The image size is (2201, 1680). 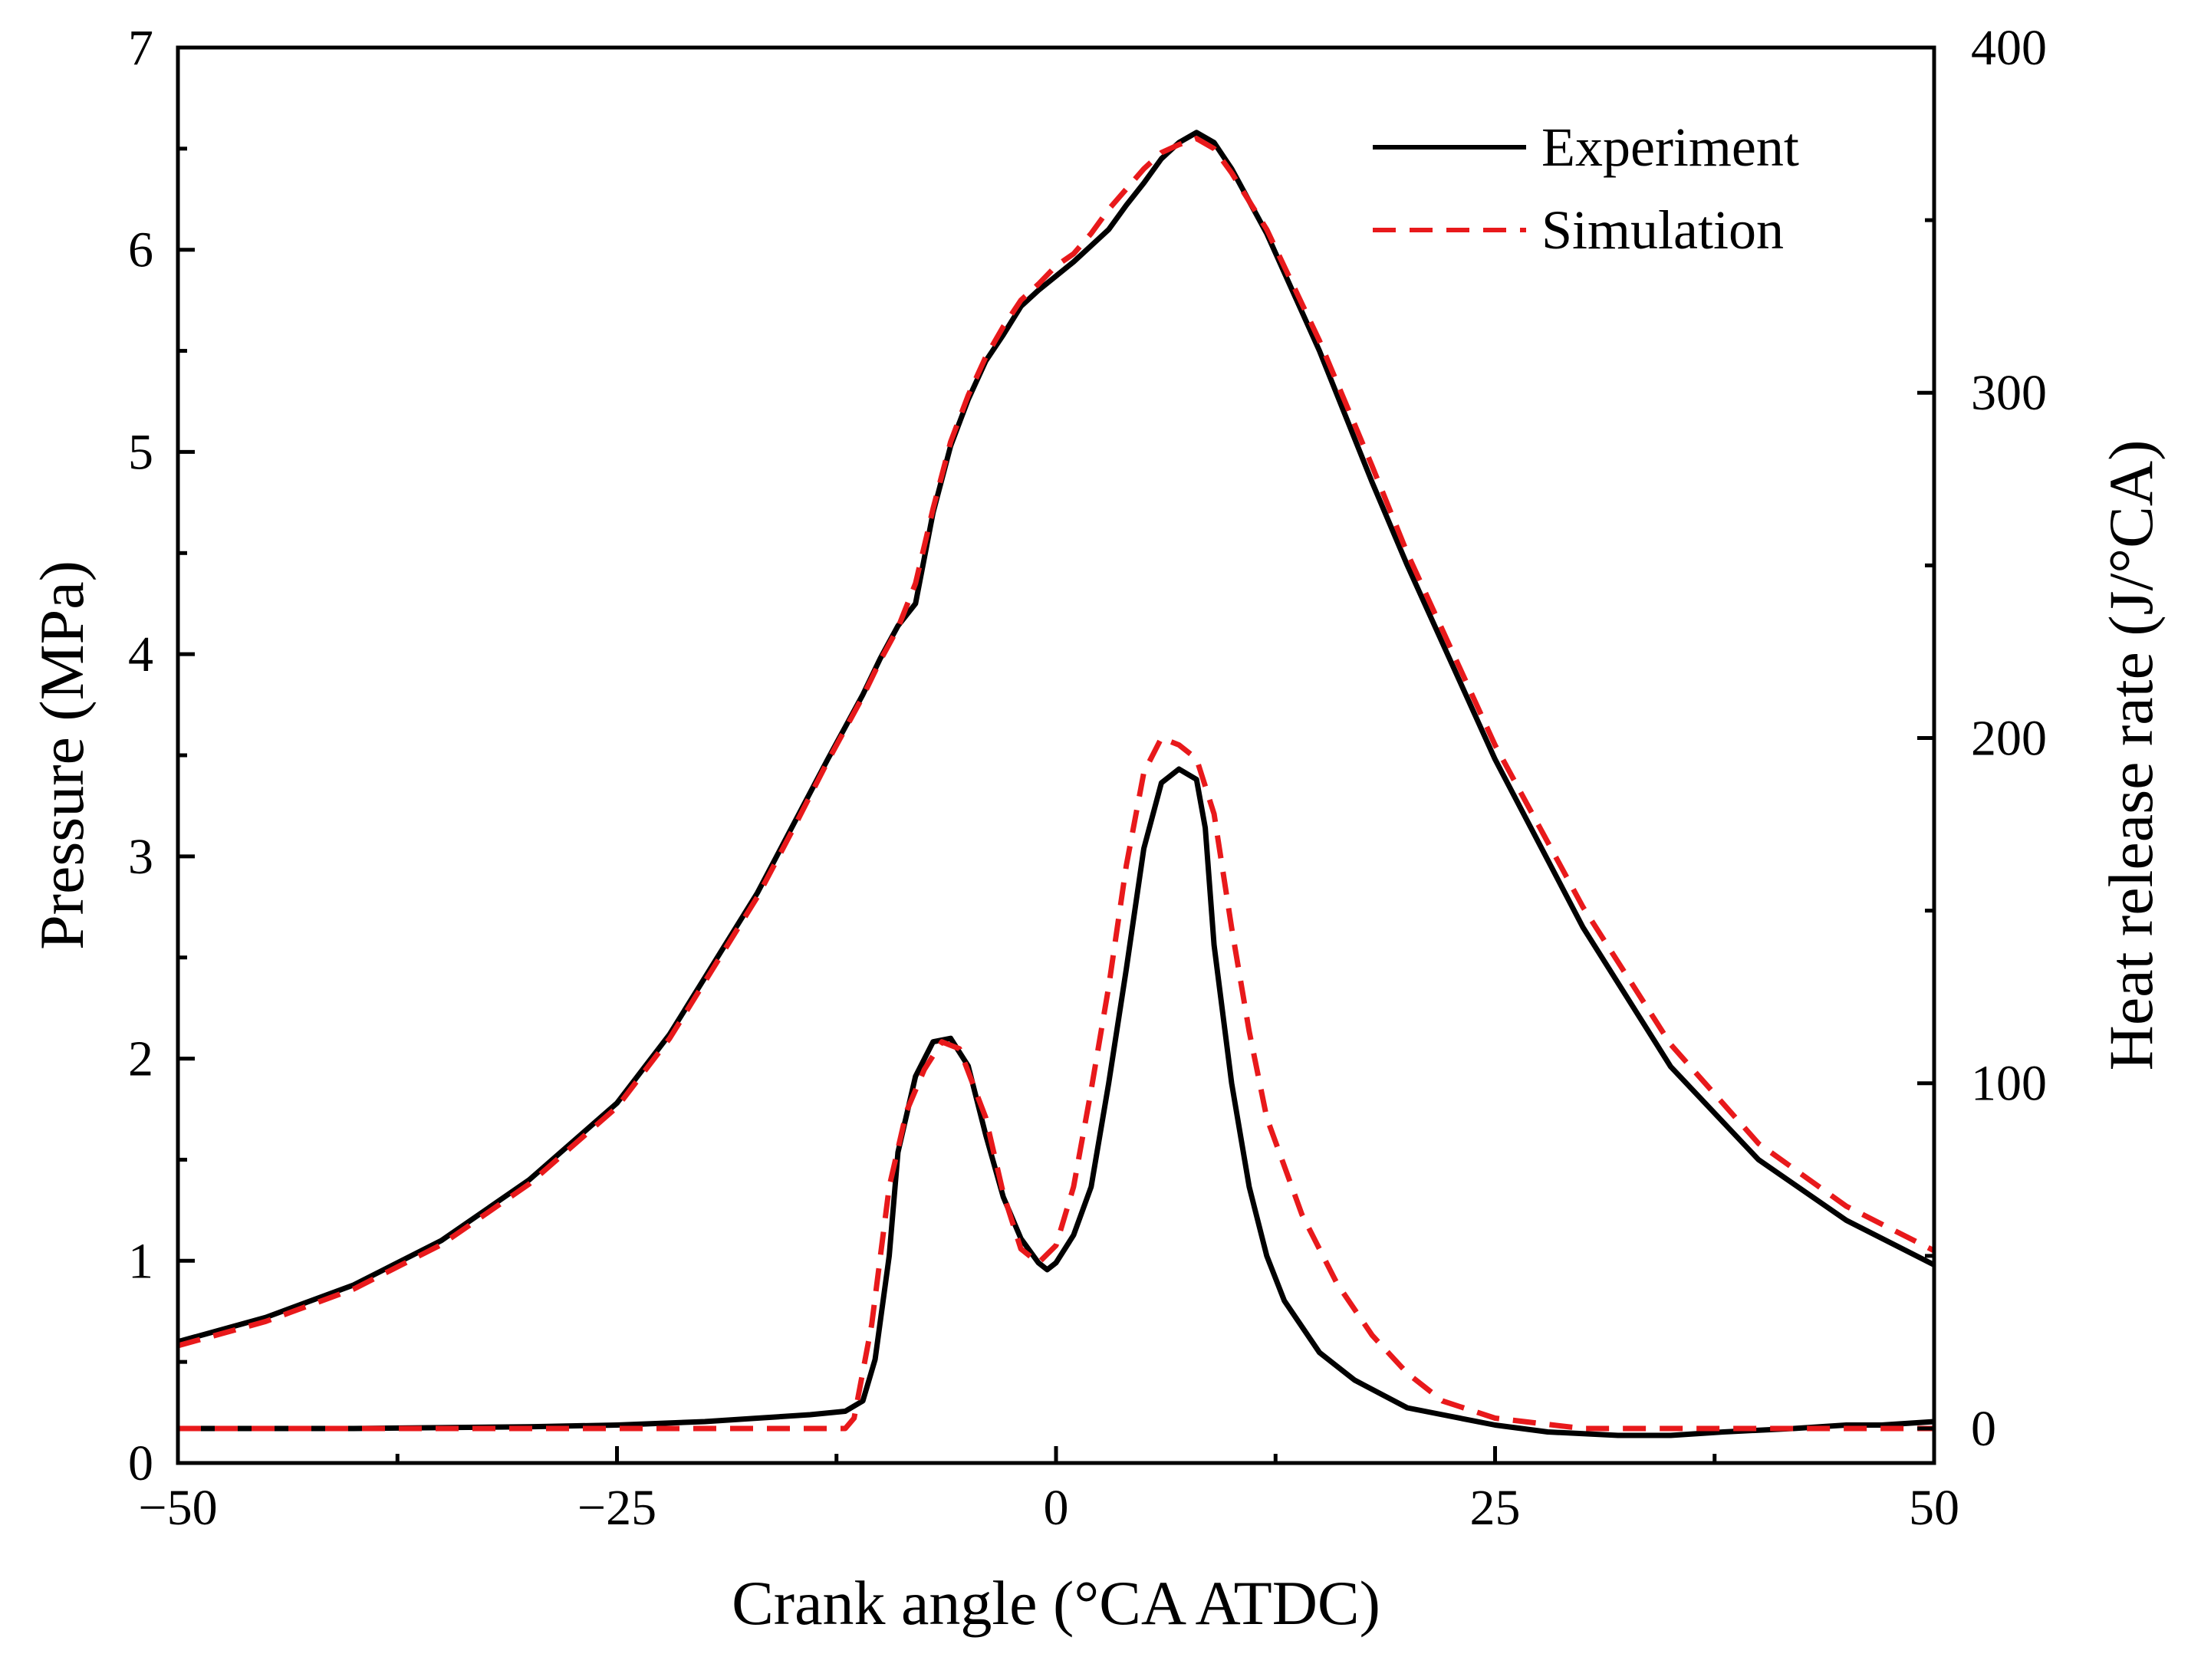 I want to click on legend: Experiment Simulation, so click(x=1586, y=189).